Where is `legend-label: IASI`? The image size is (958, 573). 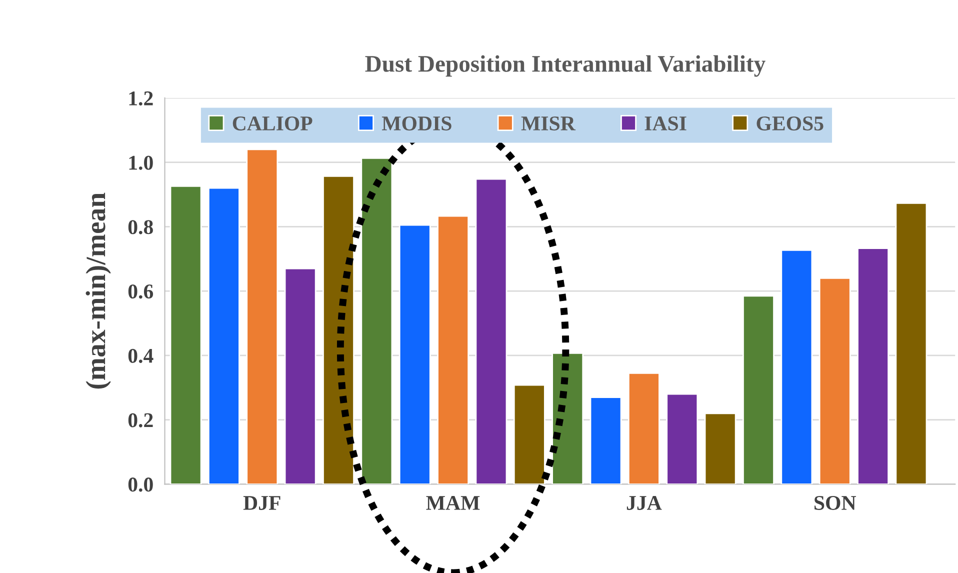 legend-label: IASI is located at coordinates (665, 123).